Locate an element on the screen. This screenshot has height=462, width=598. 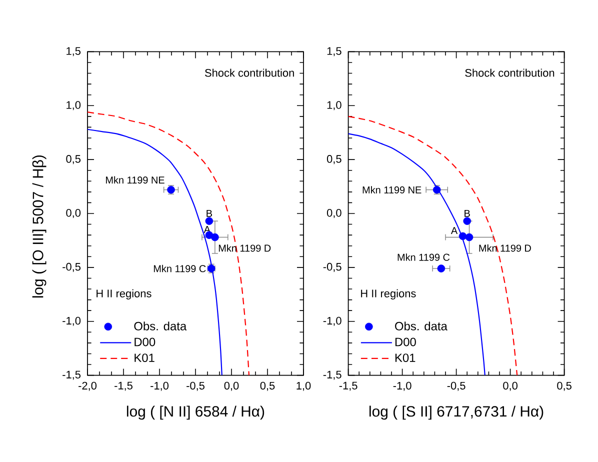
x-tick-label: 1,0 is located at coordinates (303, 386).